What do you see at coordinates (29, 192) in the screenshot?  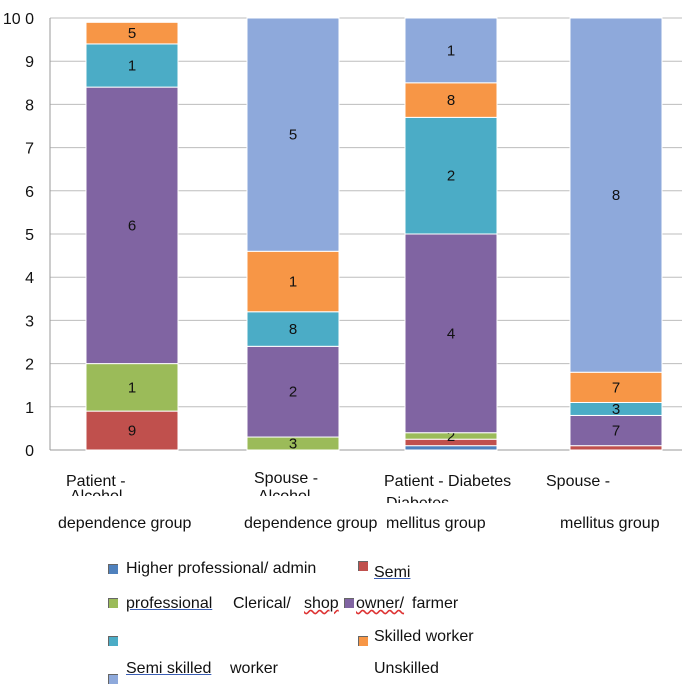 I see `y-tick-label: 6` at bounding box center [29, 192].